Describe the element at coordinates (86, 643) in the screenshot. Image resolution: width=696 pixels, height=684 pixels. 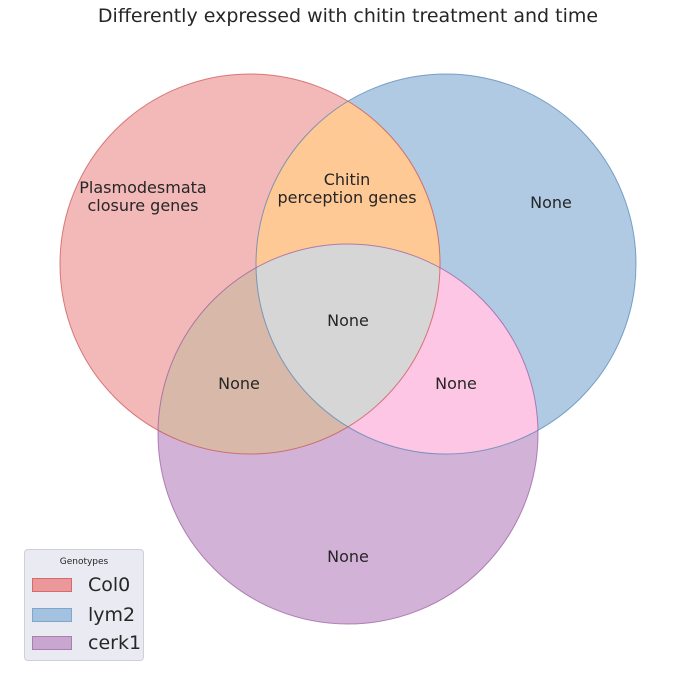
I see `legend-item-cerk1: cerk1` at that location.